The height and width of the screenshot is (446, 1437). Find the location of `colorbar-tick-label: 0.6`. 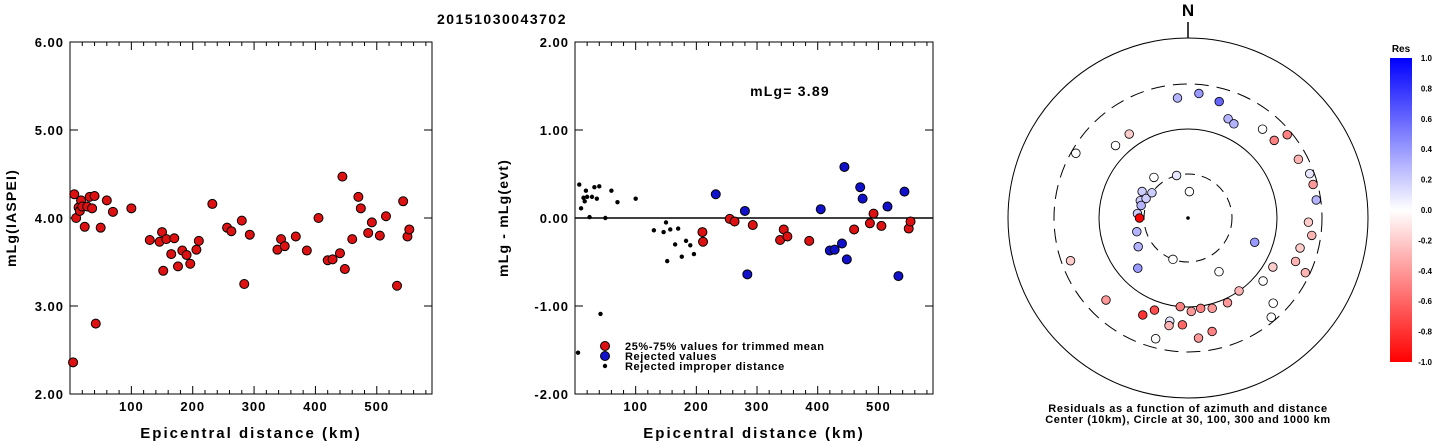

colorbar-tick-label: 0.6 is located at coordinates (1427, 119).